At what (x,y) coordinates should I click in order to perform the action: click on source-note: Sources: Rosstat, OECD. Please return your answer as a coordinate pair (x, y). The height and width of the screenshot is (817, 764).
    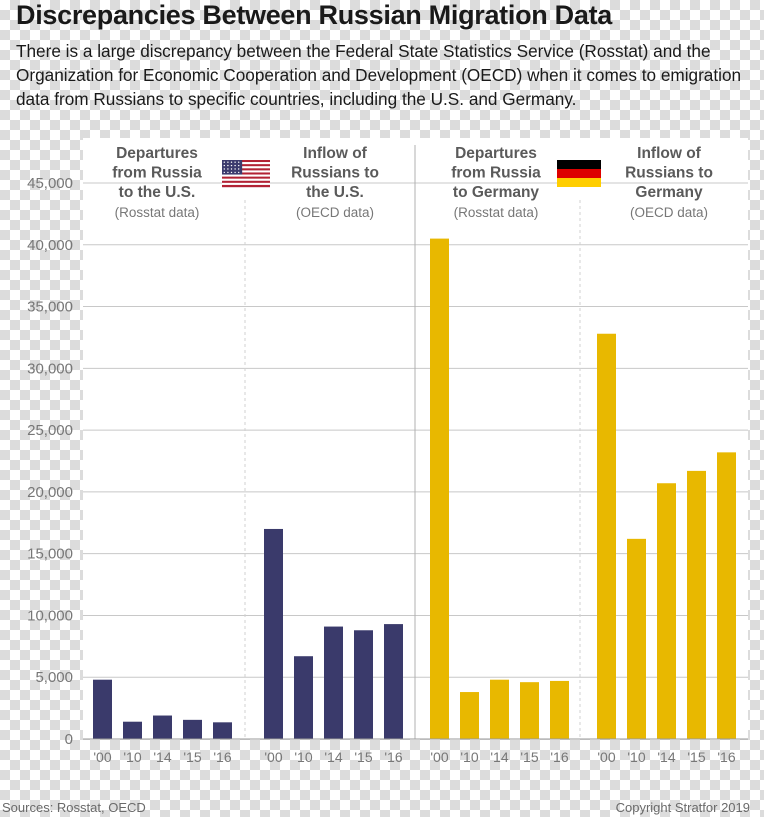
    Looking at the image, I should click on (74, 807).